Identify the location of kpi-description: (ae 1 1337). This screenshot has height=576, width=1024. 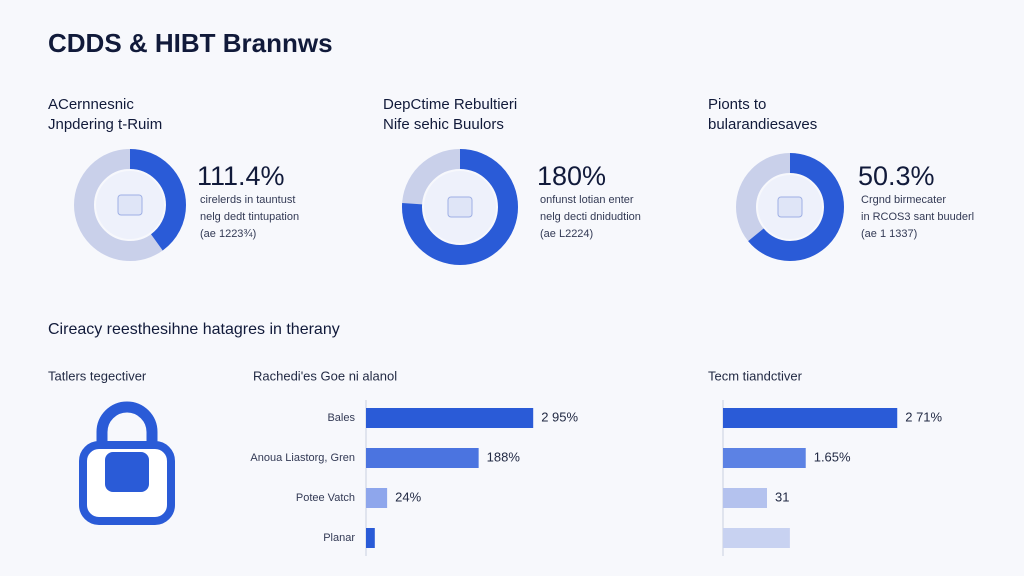
(889, 234).